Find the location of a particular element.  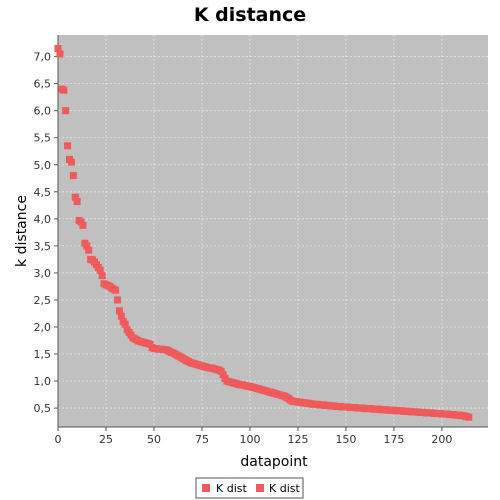

x-tick-label: 200 is located at coordinates (441, 439).